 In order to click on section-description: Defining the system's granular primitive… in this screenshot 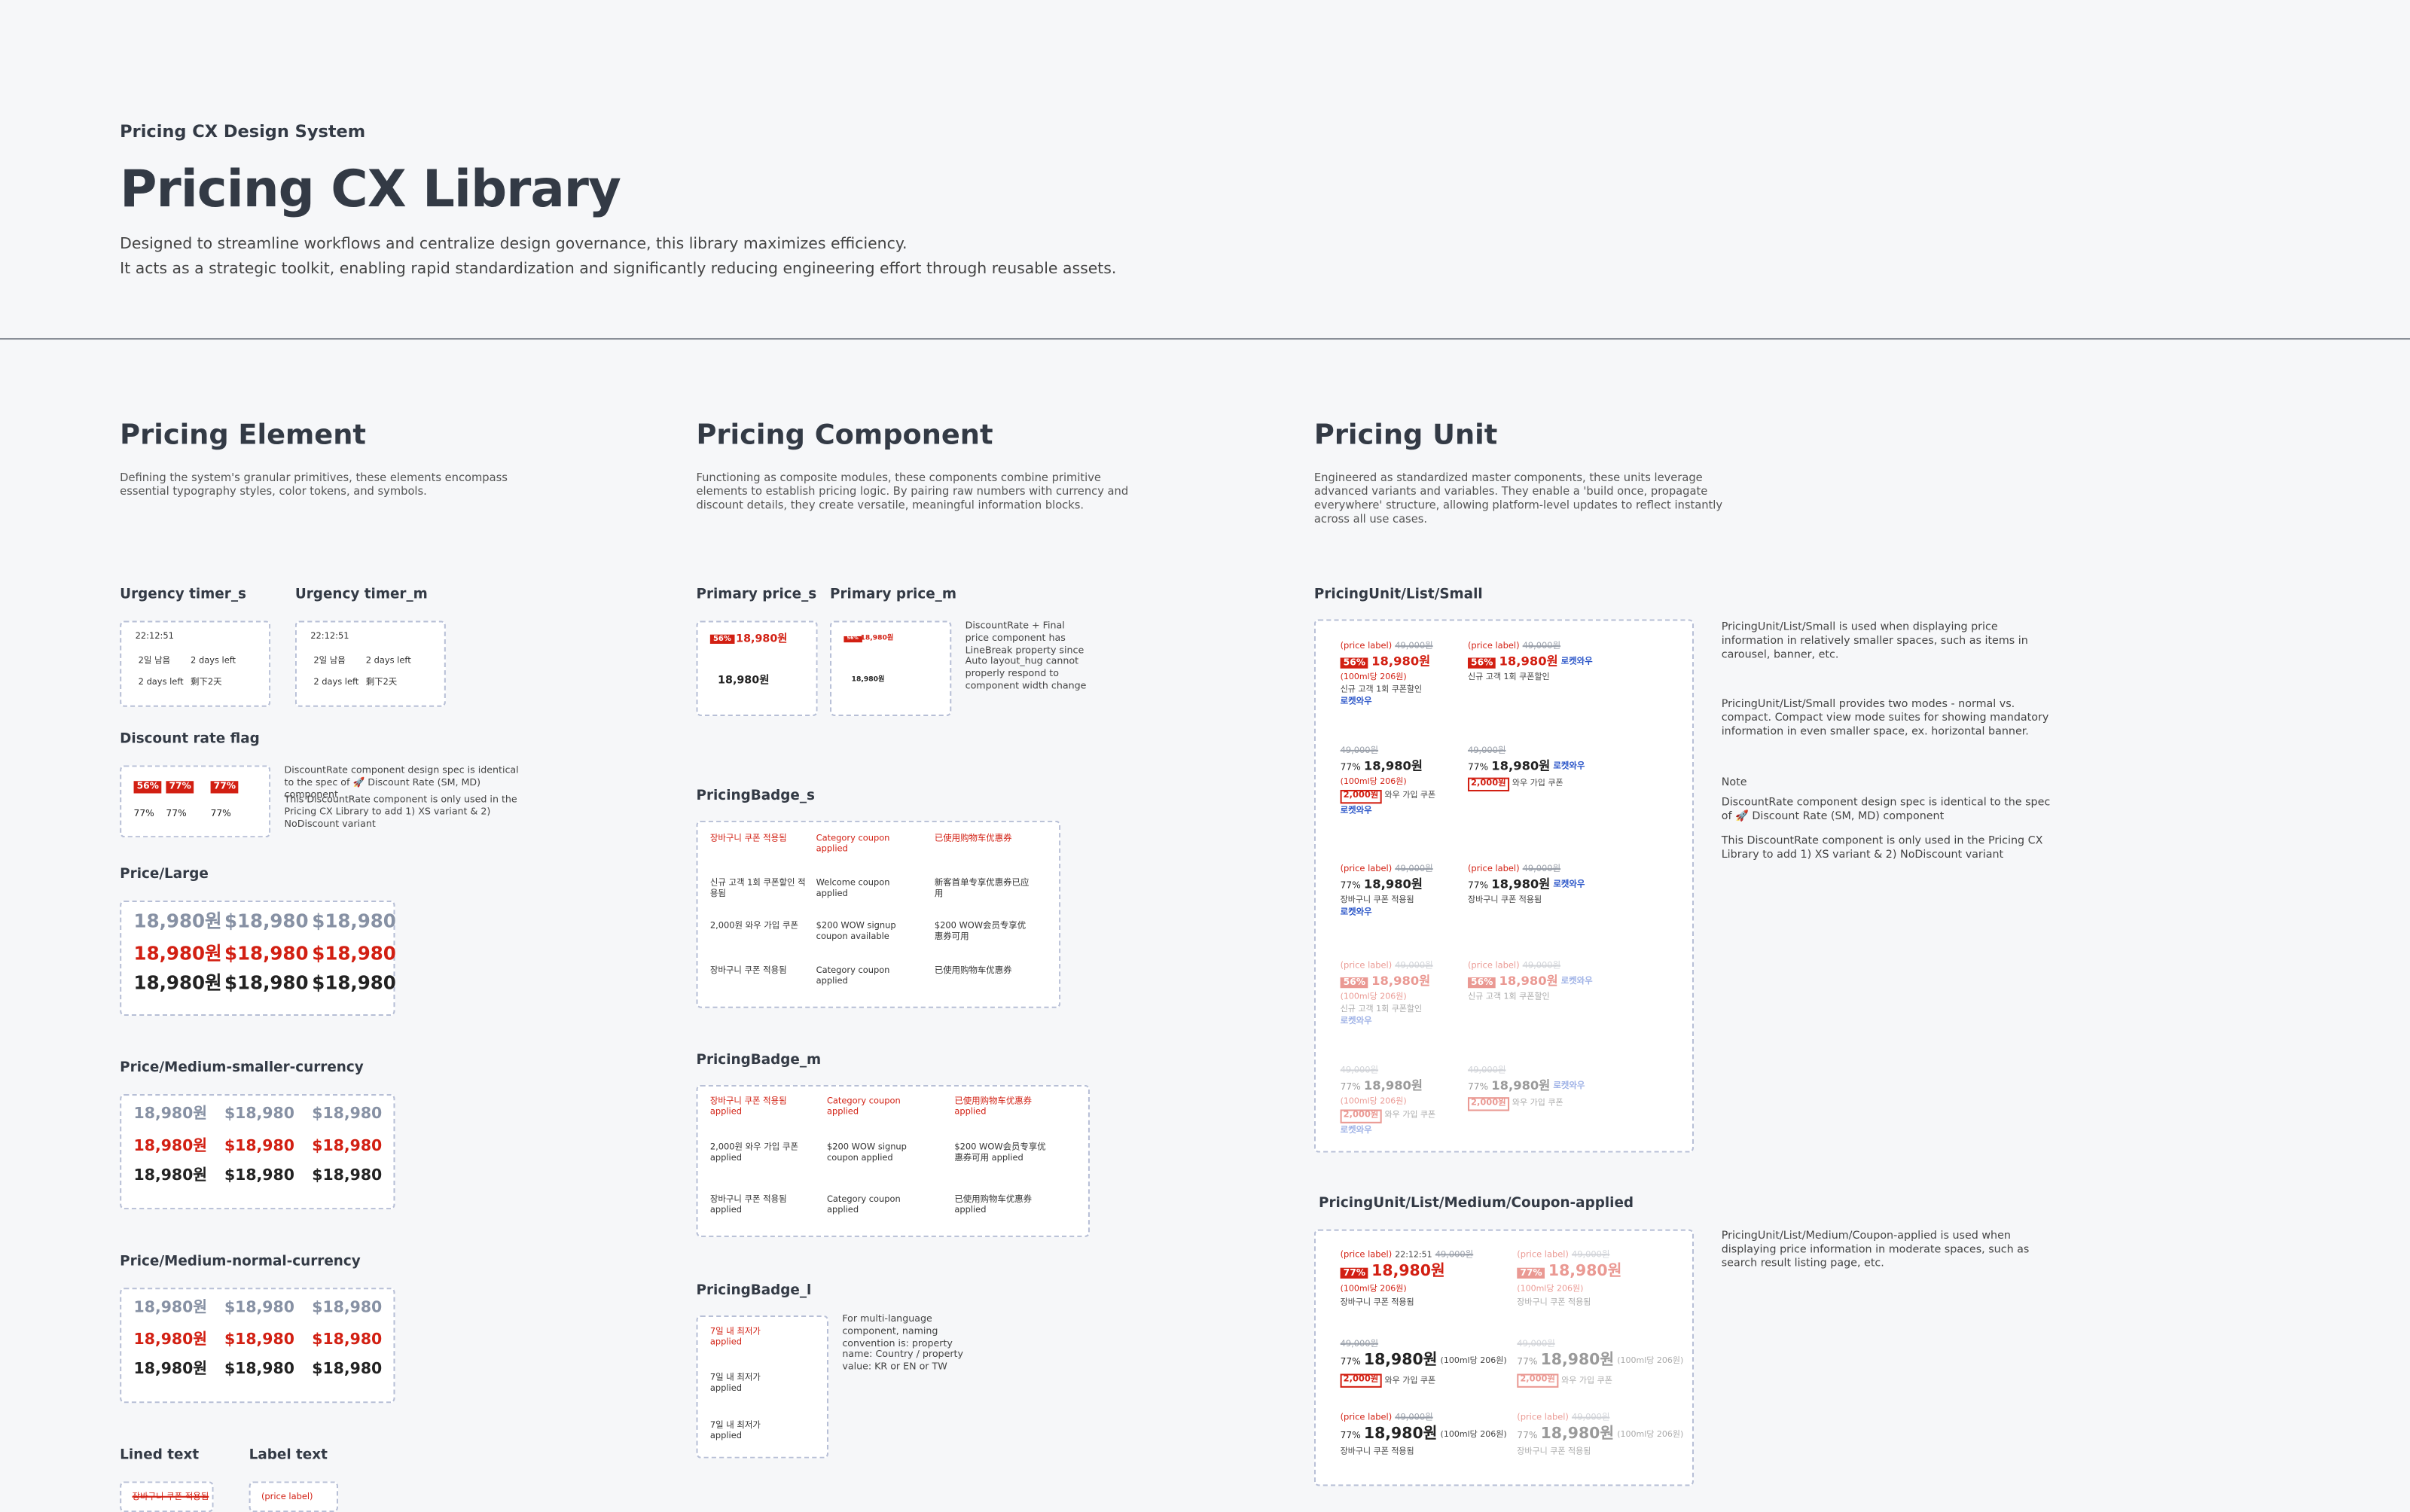, I will do `click(314, 484)`.